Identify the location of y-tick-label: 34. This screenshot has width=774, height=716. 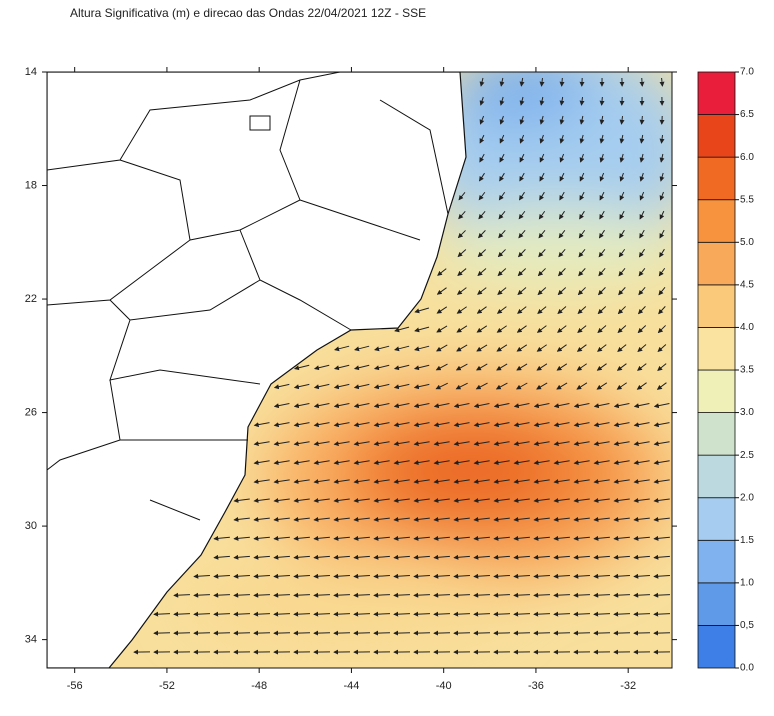
(31, 640).